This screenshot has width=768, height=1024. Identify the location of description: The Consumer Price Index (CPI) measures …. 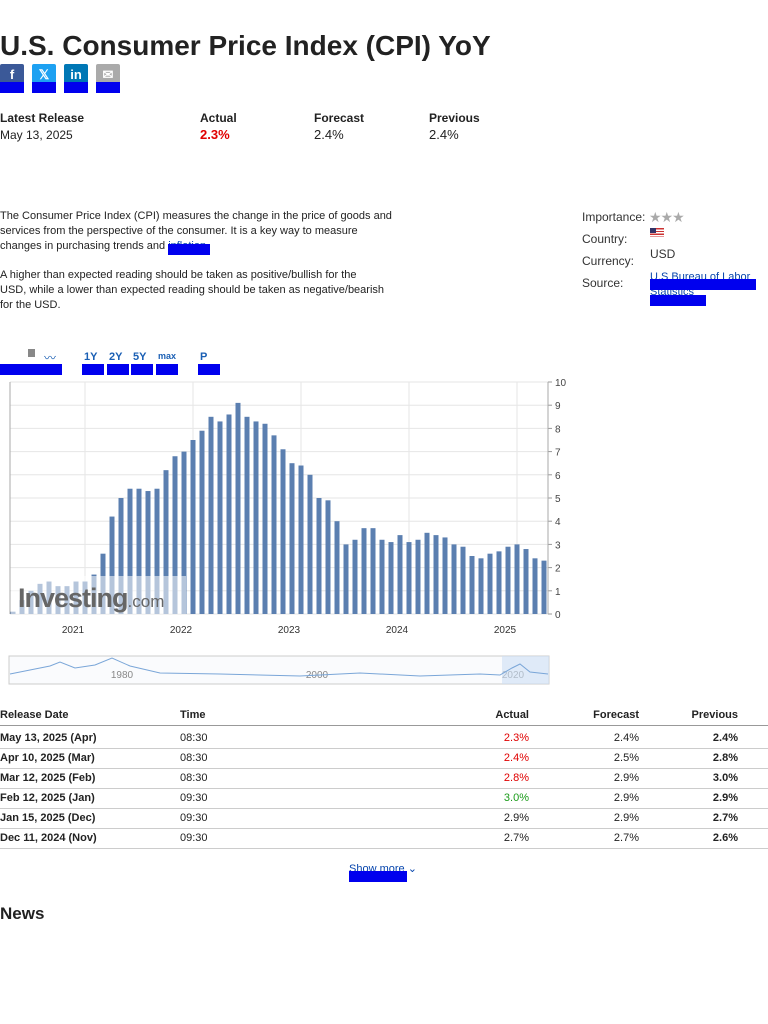
(196, 232).